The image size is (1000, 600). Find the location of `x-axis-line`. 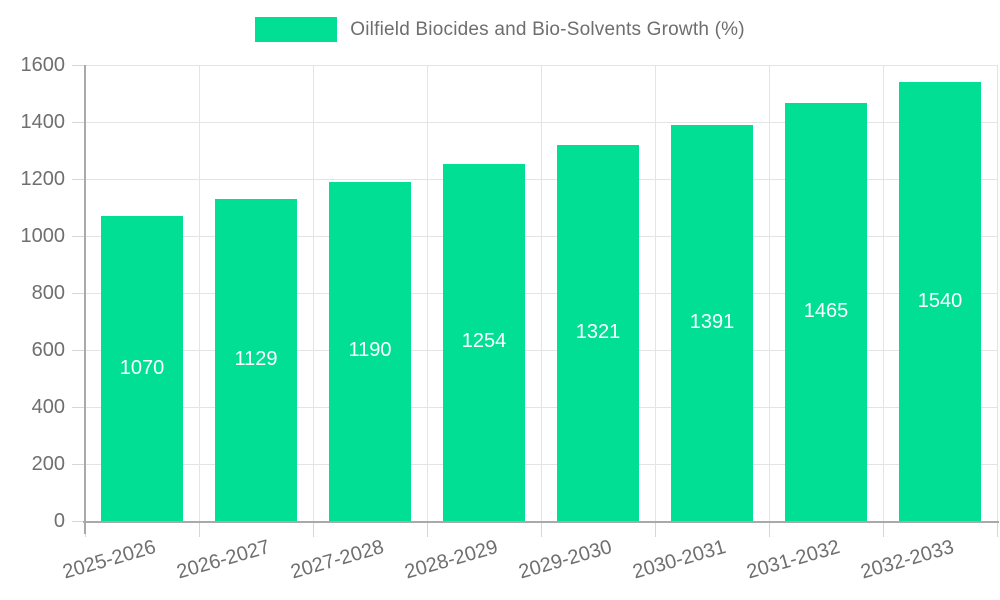

x-axis-line is located at coordinates (541, 522).